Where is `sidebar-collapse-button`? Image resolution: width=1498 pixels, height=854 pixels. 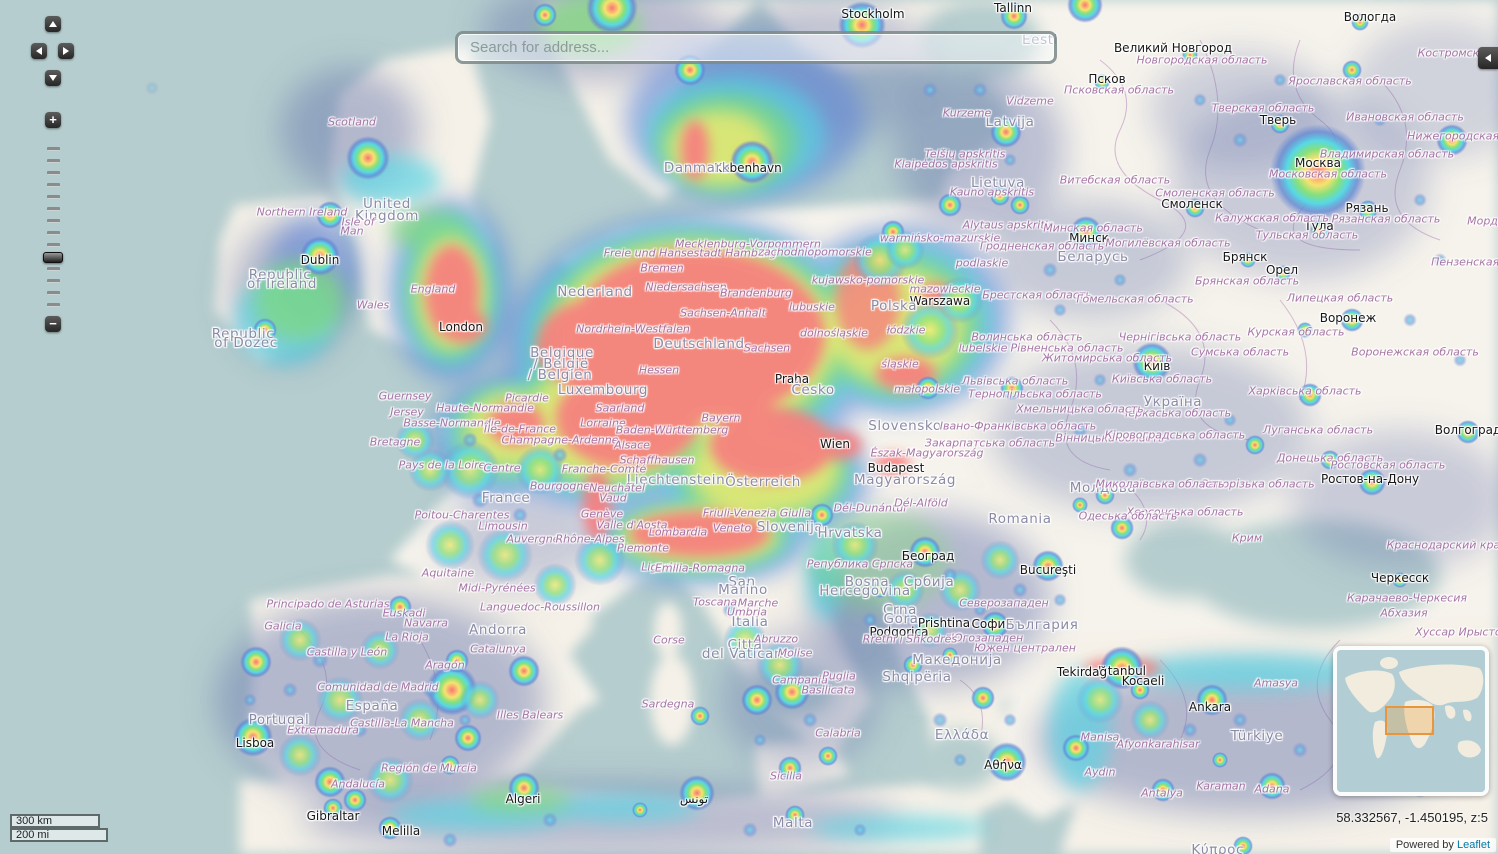 sidebar-collapse-button is located at coordinates (1488, 58).